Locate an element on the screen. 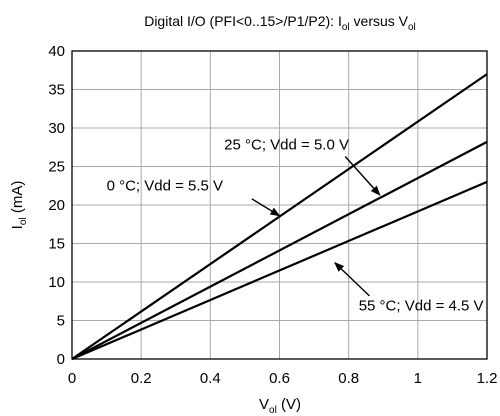  y-tick-label: 10 is located at coordinates (56, 282).